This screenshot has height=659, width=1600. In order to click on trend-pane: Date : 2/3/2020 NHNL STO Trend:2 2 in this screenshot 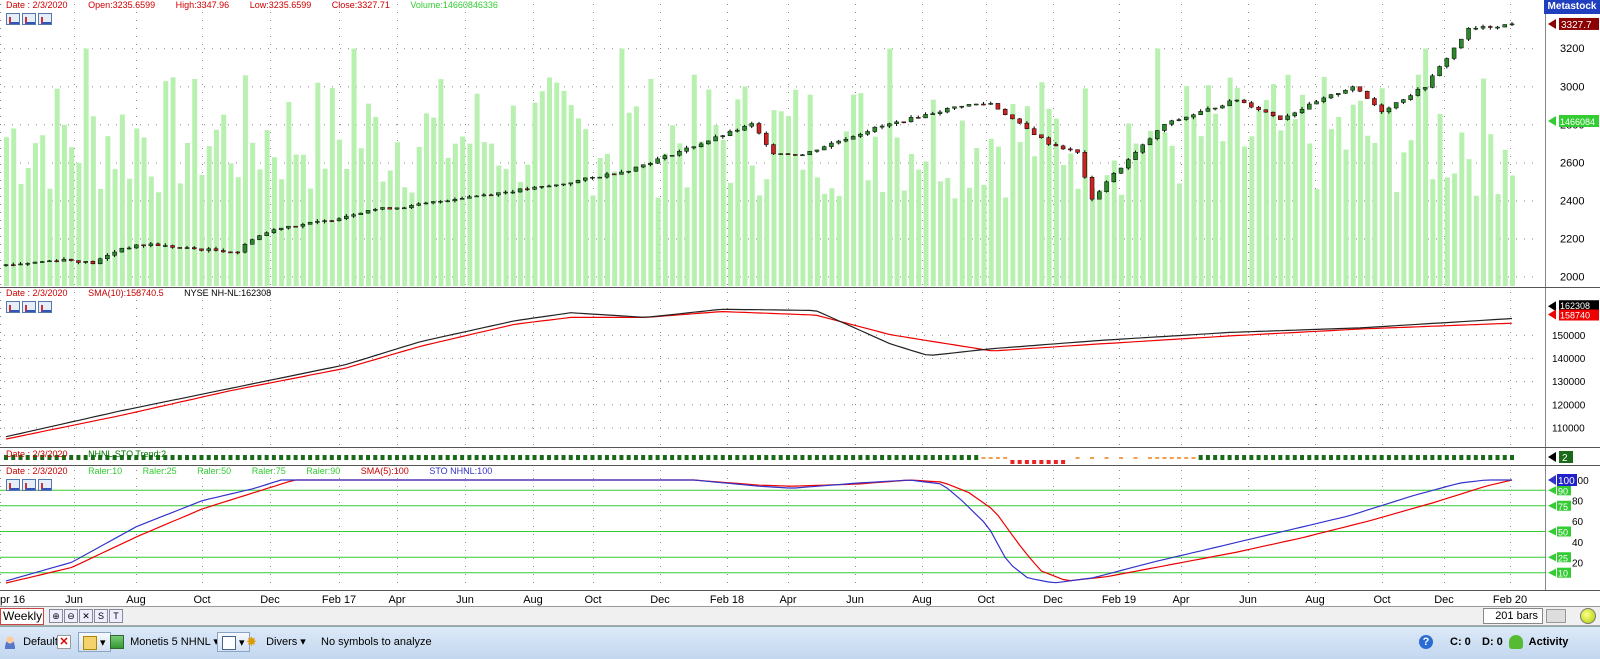, I will do `click(800, 457)`.